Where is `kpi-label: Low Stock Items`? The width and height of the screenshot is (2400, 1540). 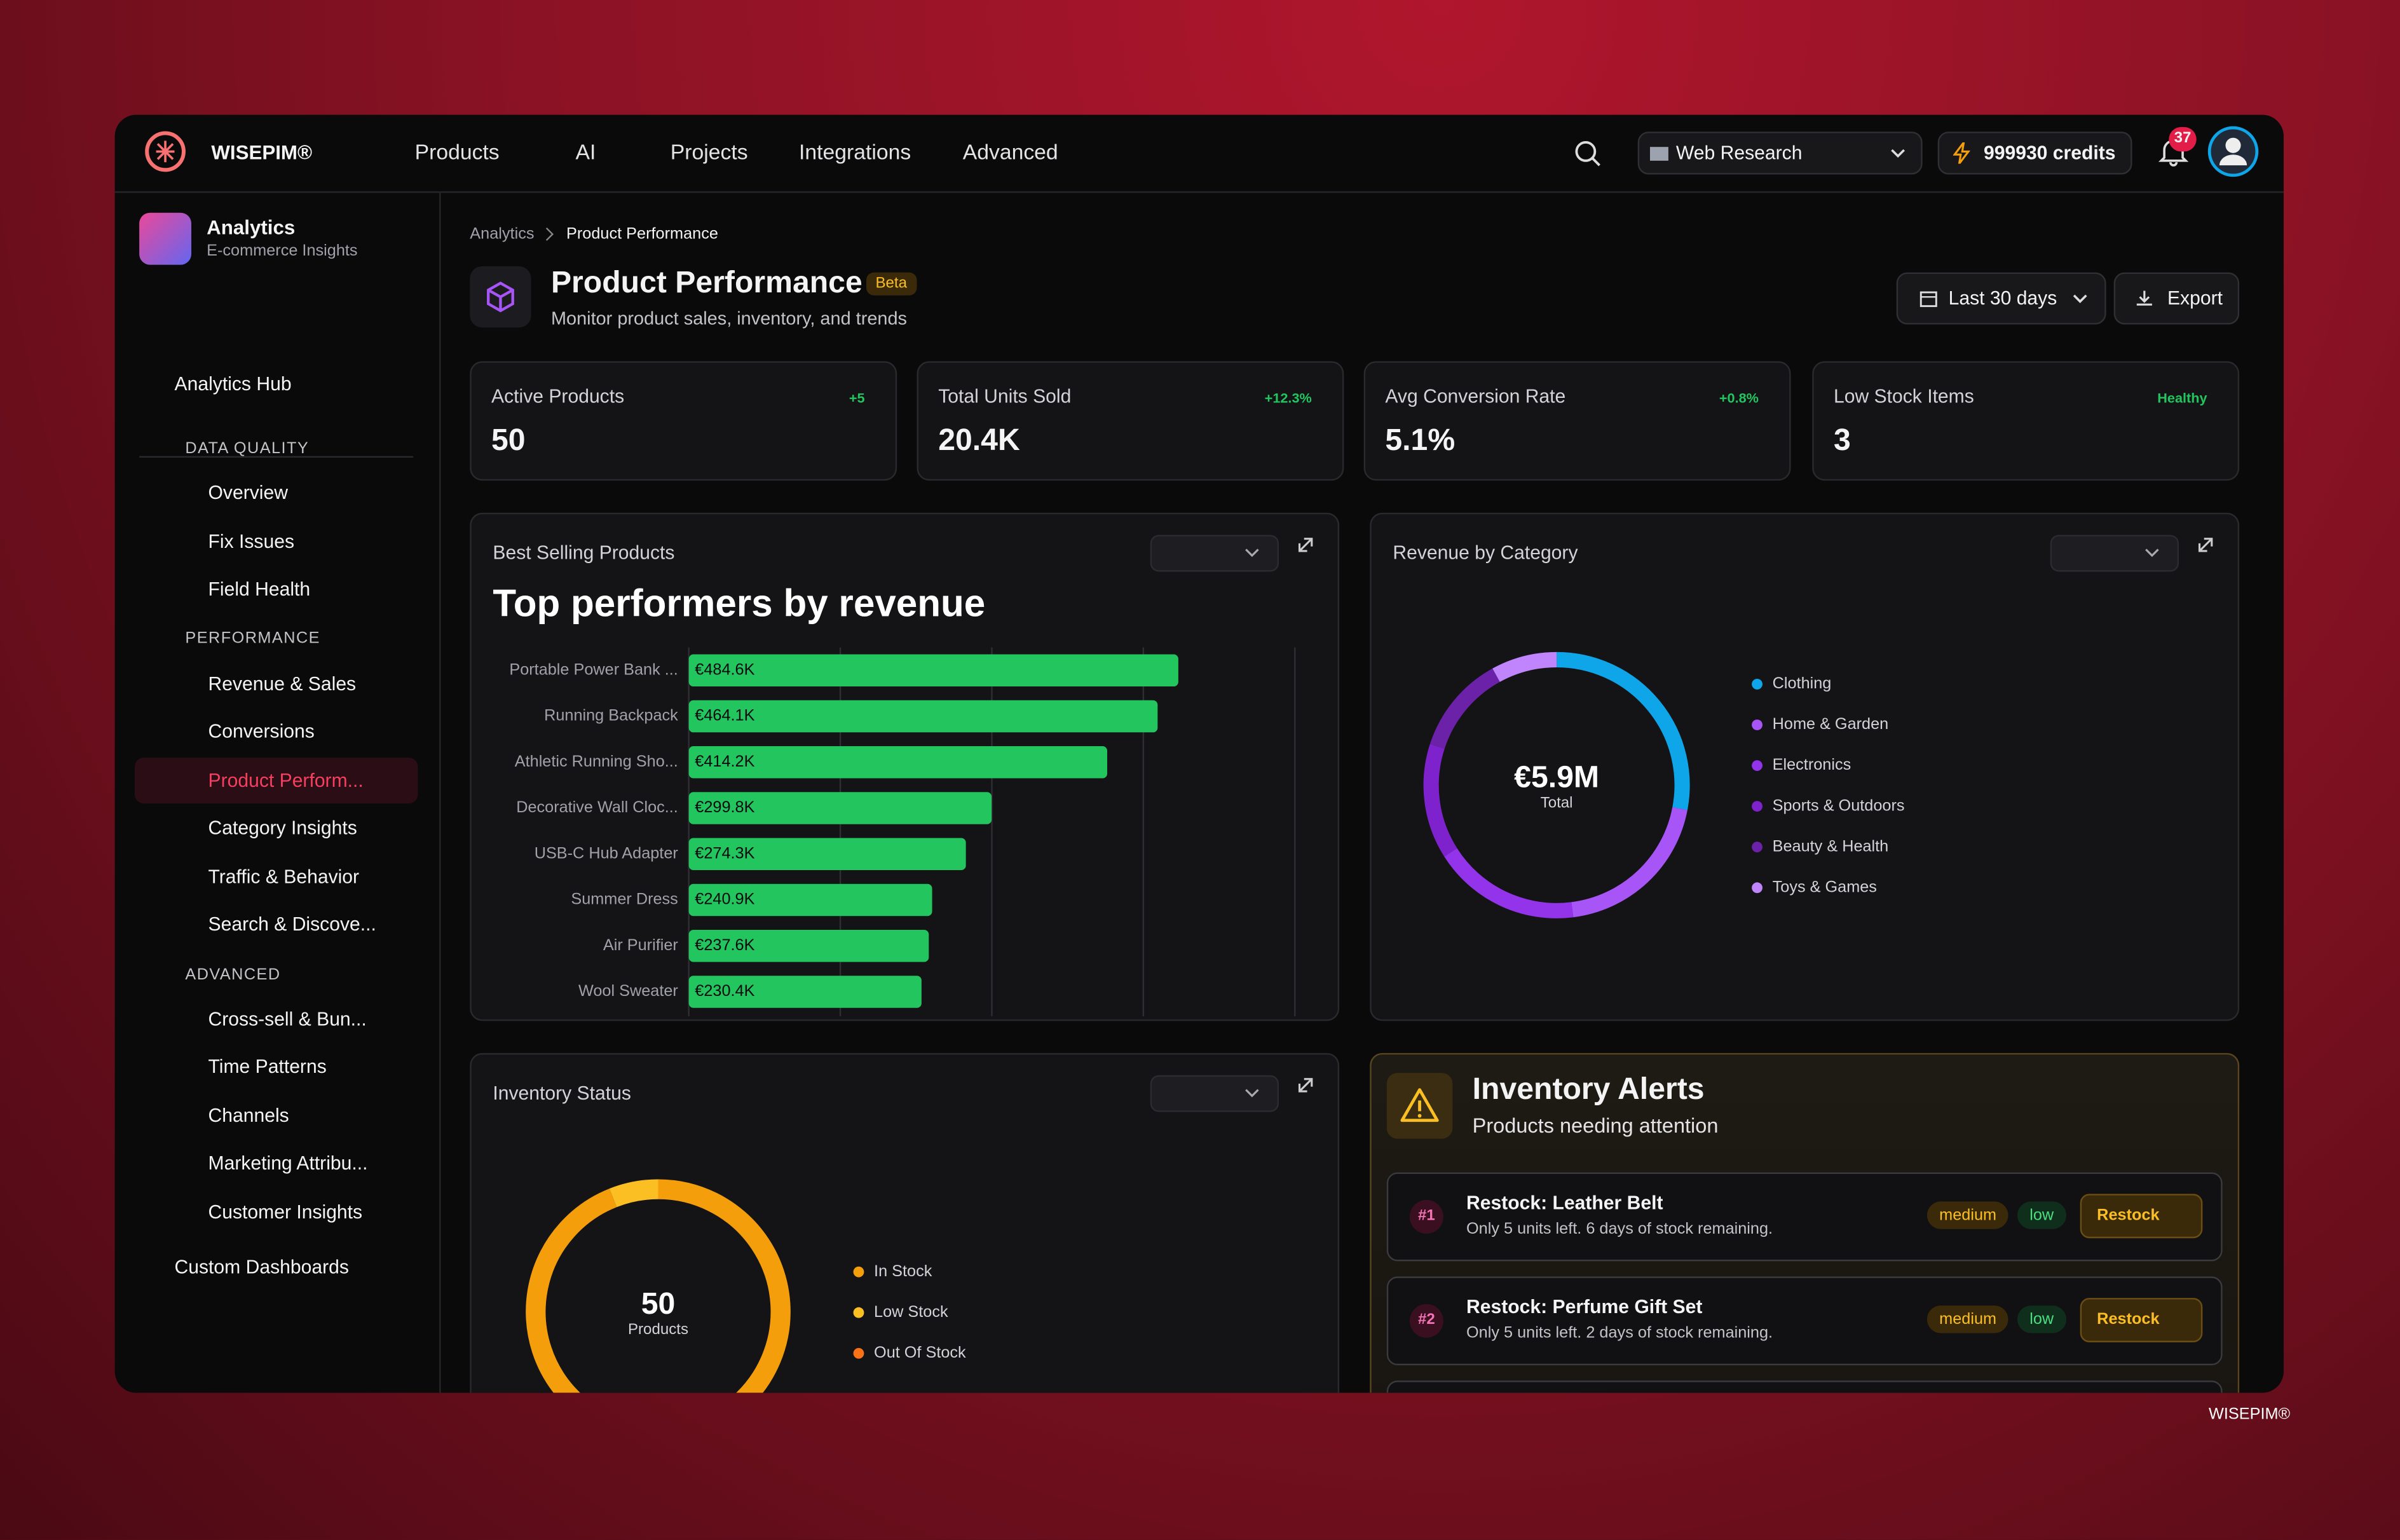 kpi-label: Low Stock Items is located at coordinates (1903, 396).